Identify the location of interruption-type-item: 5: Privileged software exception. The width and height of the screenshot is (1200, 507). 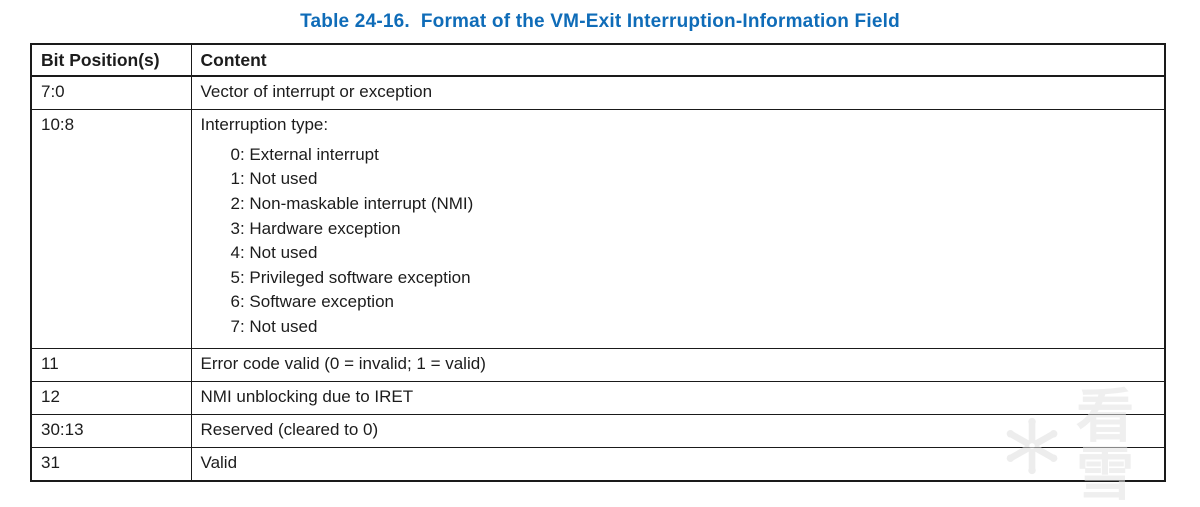
(350, 277).